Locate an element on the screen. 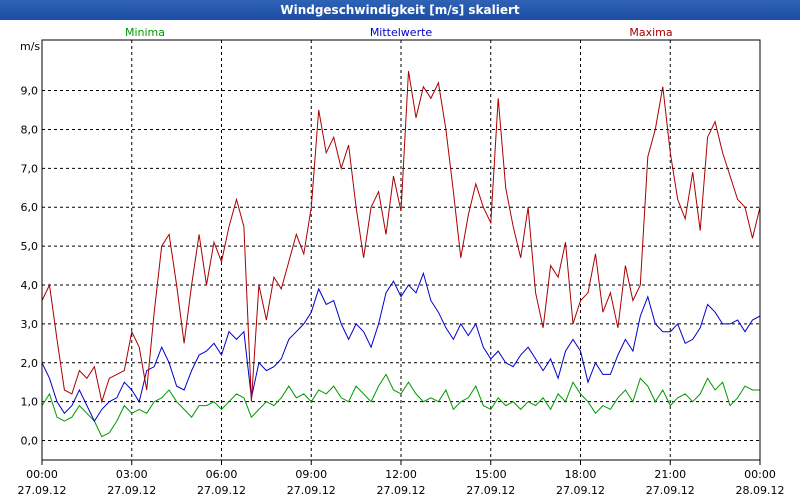 The image size is (800, 500). x-tick-date: 28.09.12 is located at coordinates (760, 490).